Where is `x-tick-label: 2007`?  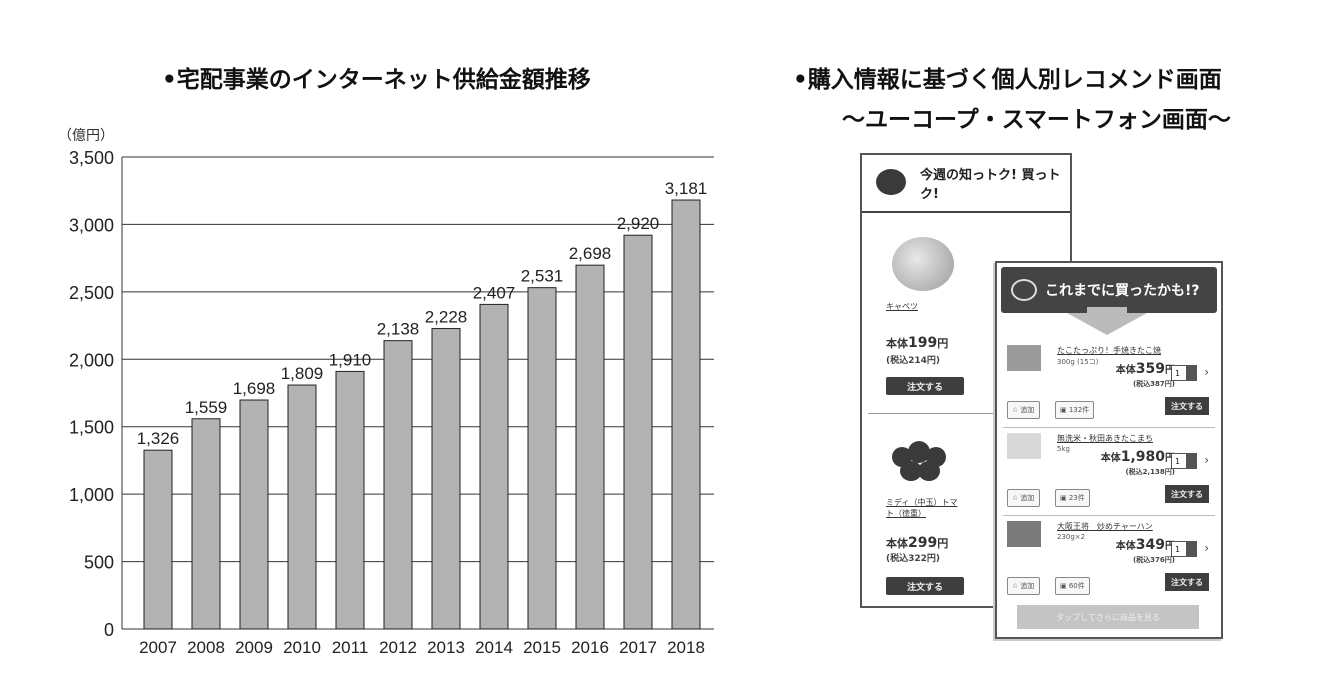
x-tick-label: 2007 is located at coordinates (158, 647).